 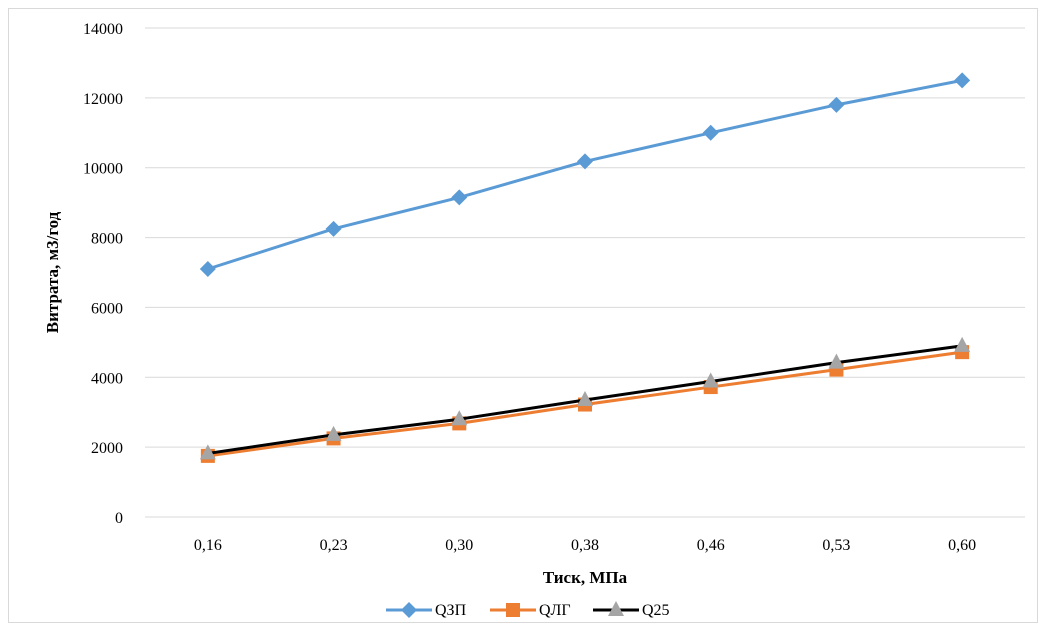 I want to click on x-tick-label: 0,16, so click(x=208, y=545).